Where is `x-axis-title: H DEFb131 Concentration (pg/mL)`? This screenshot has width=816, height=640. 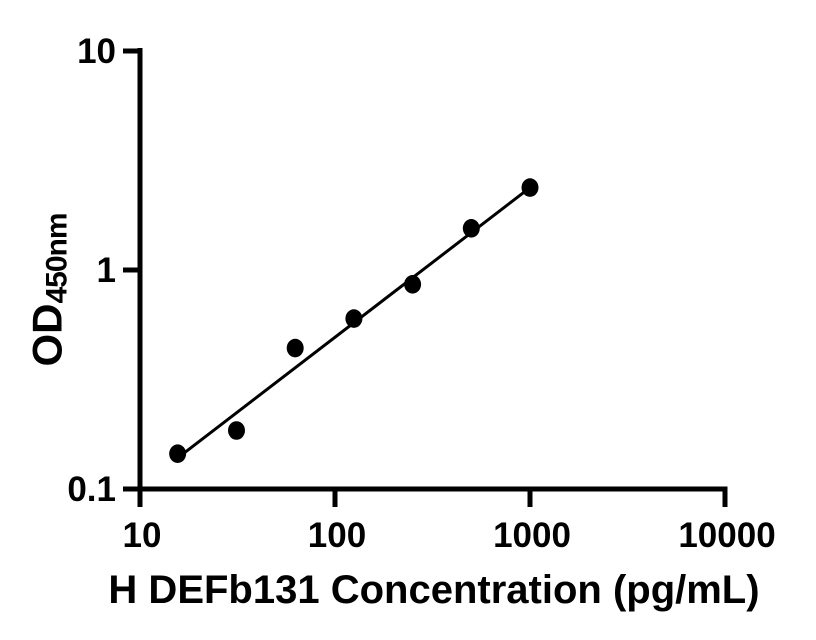
x-axis-title: H DEFb131 Concentration (pg/mL) is located at coordinates (434, 590).